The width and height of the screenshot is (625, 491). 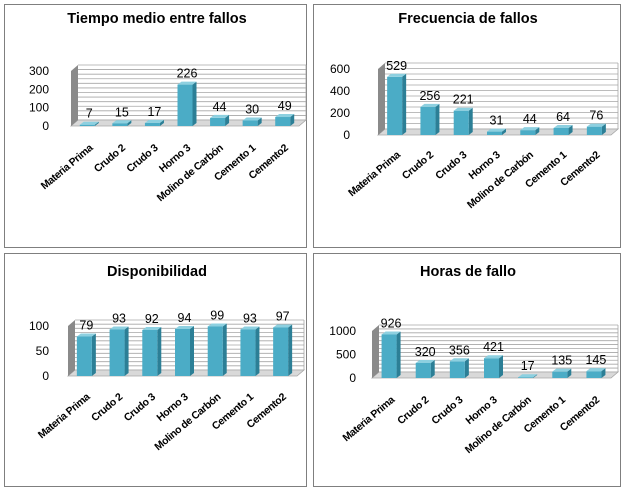 What do you see at coordinates (467, 19) in the screenshot?
I see `chart-title: Frecuencia de fallos` at bounding box center [467, 19].